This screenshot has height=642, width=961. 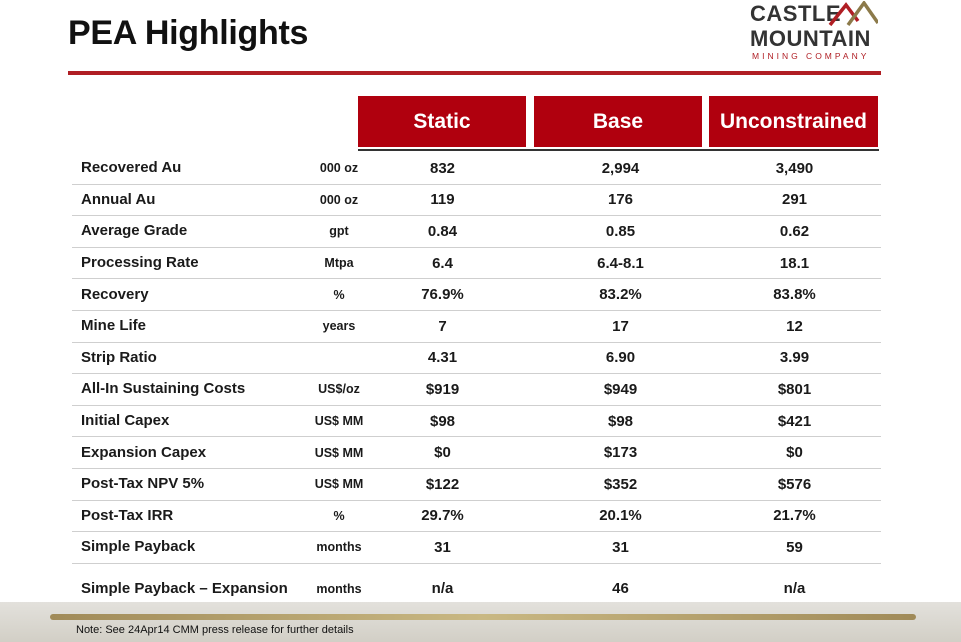 What do you see at coordinates (794, 589) in the screenshot?
I see `value-unconstrained: n/a` at bounding box center [794, 589].